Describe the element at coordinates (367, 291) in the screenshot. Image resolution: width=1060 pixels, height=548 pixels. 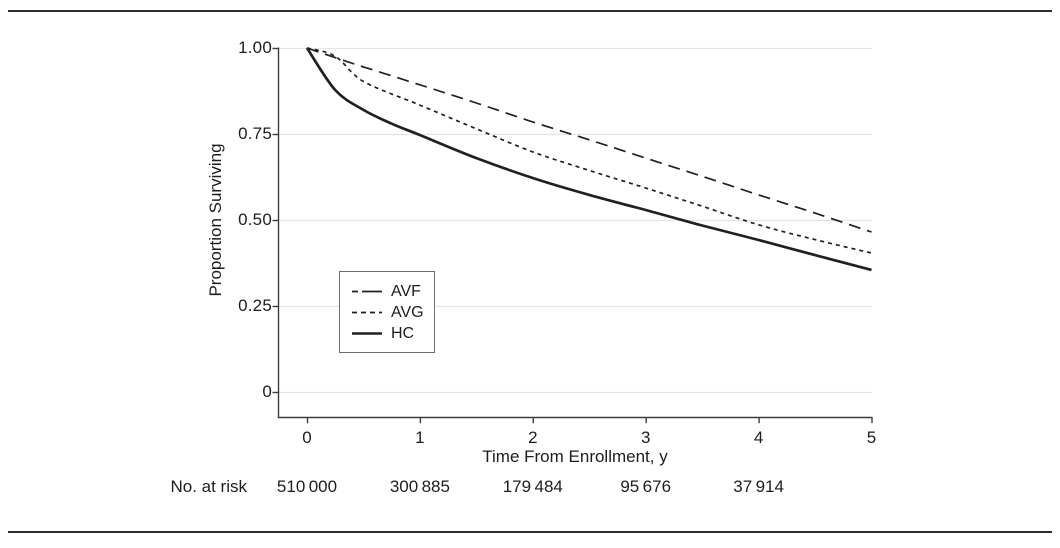
I see `long-dash-line-icon` at that location.